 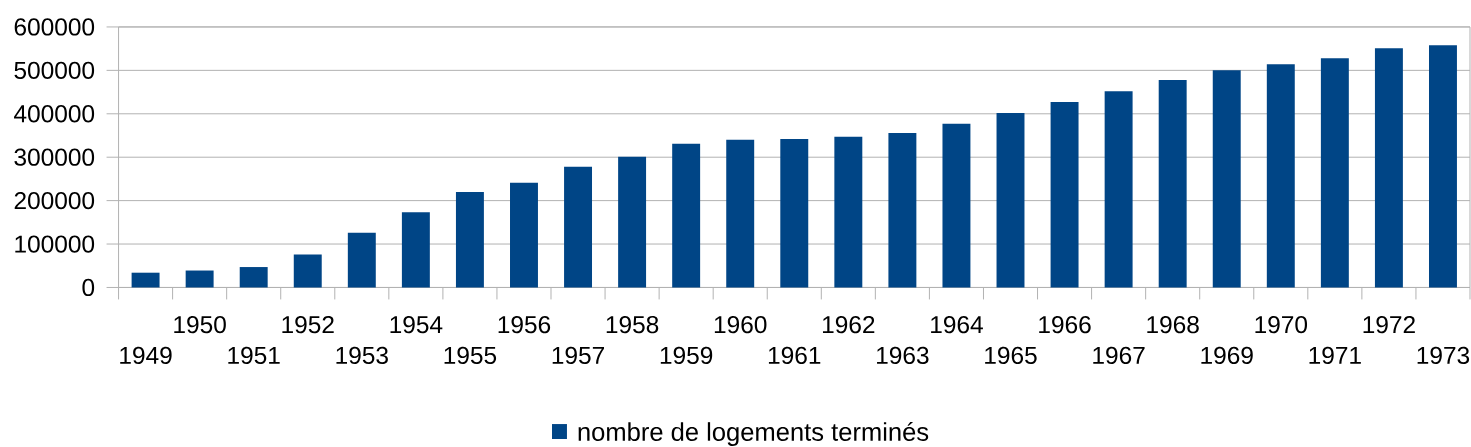 I want to click on x-tick-label: 1955, so click(x=470, y=355).